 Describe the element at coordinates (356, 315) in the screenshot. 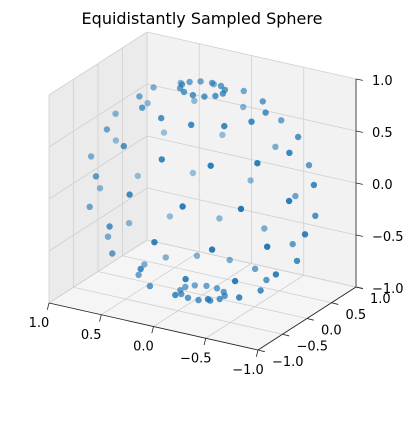

I see `y-tick-label: 0.5` at that location.